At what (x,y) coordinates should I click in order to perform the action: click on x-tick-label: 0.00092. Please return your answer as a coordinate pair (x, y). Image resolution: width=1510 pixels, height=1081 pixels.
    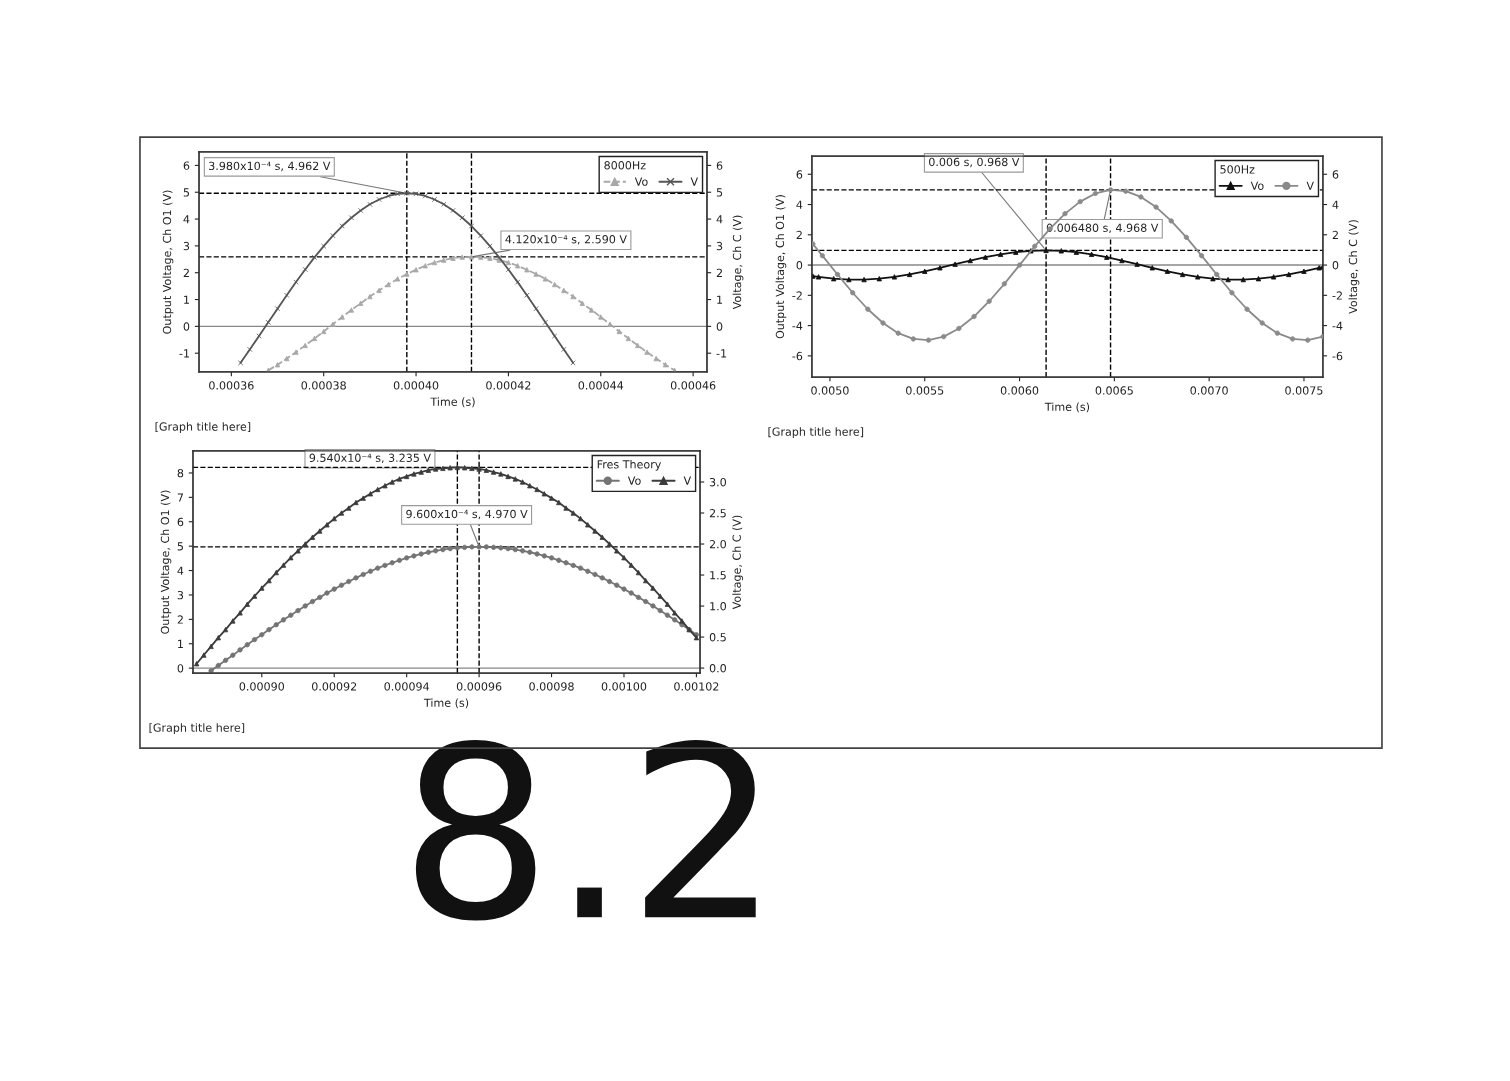
    Looking at the image, I should click on (334, 686).